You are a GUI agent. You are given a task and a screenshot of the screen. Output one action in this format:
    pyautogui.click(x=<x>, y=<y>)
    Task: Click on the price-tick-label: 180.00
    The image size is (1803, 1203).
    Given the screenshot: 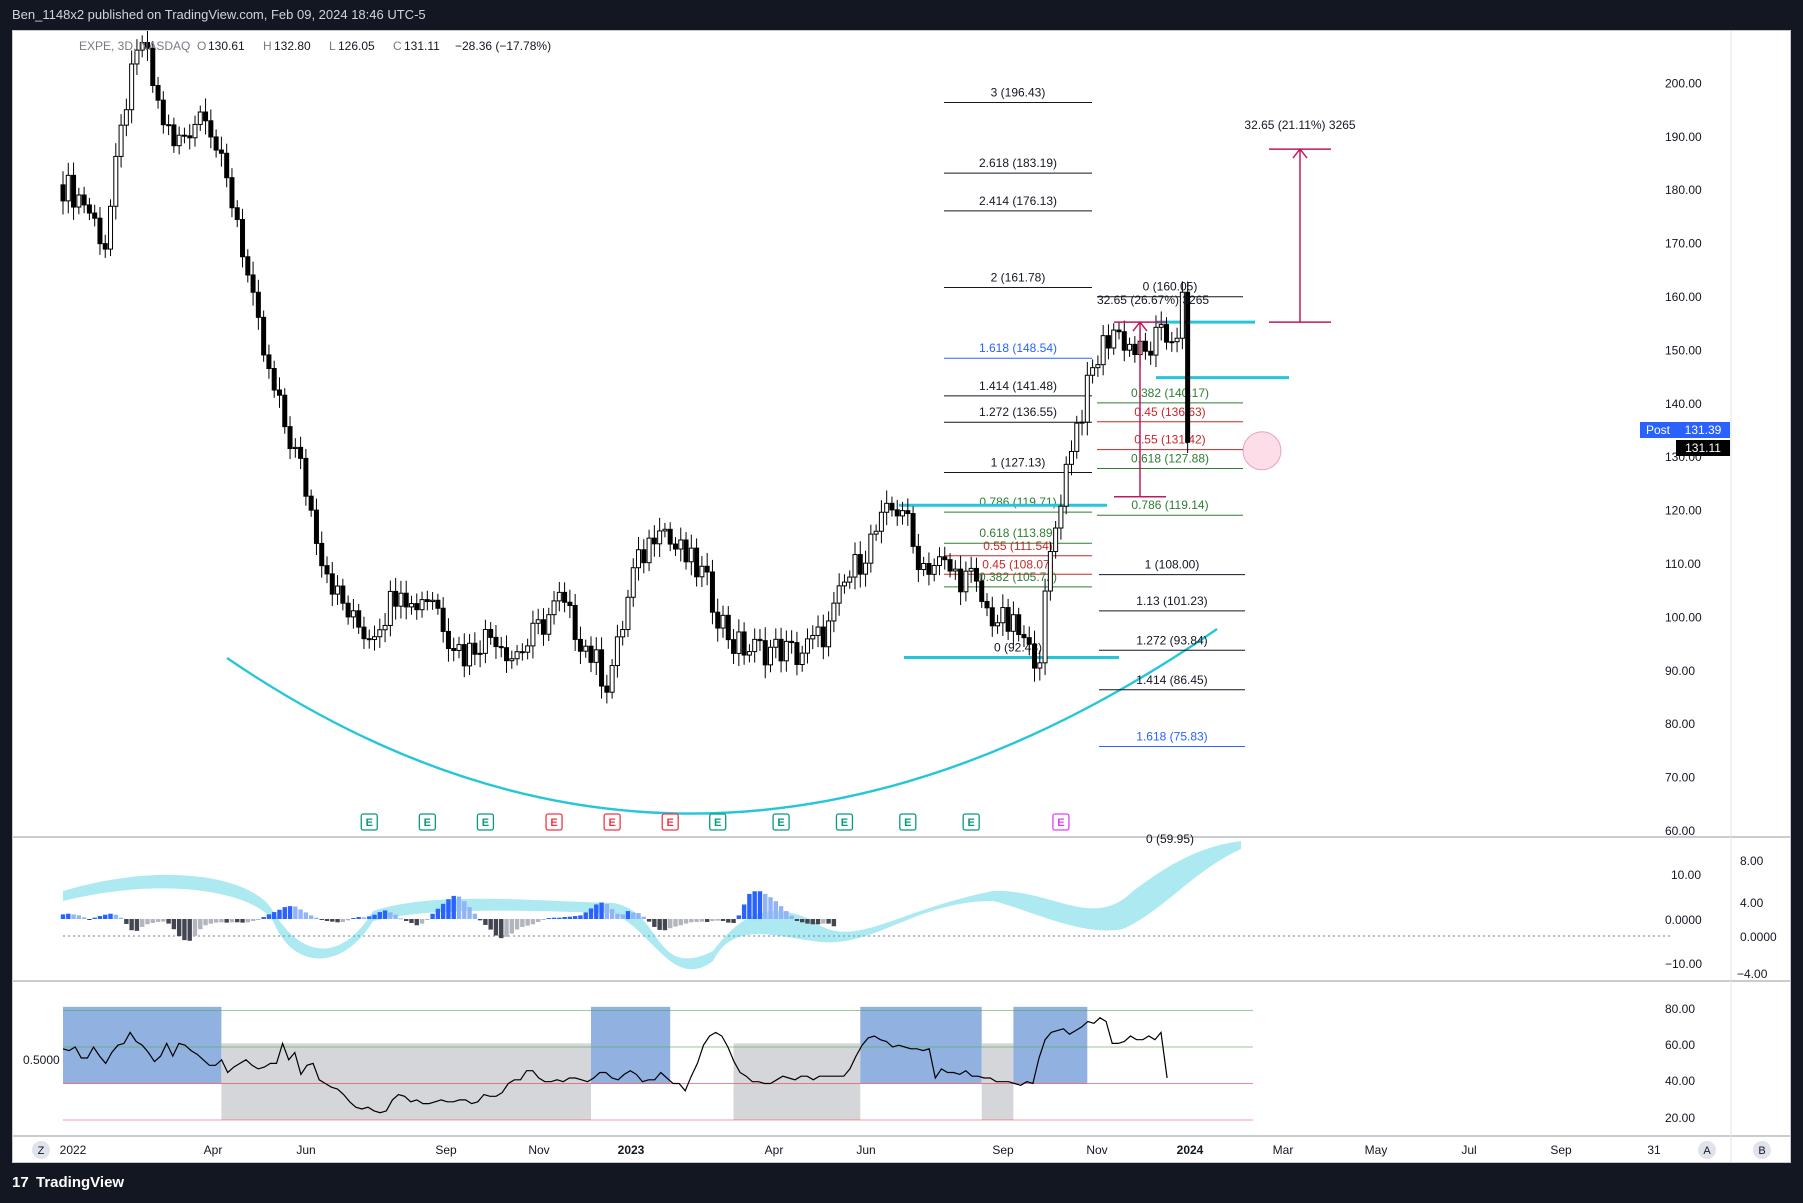 What is the action you would take?
    pyautogui.click(x=1683, y=190)
    